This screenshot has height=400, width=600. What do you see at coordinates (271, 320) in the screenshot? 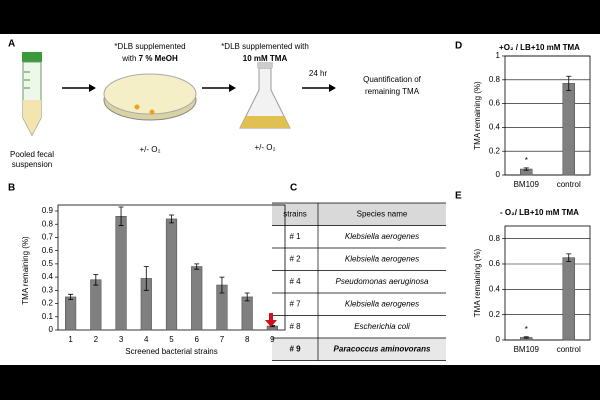
I see `highlight-arrow` at bounding box center [271, 320].